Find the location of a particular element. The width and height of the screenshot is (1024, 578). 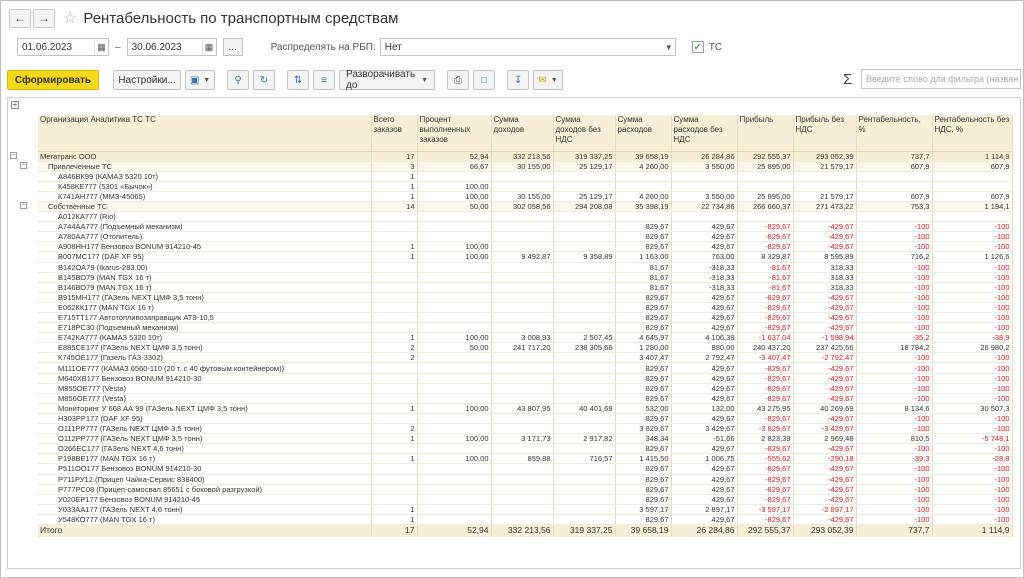

column-header: Организация Аналитика ТС ТС is located at coordinates (205, 133).